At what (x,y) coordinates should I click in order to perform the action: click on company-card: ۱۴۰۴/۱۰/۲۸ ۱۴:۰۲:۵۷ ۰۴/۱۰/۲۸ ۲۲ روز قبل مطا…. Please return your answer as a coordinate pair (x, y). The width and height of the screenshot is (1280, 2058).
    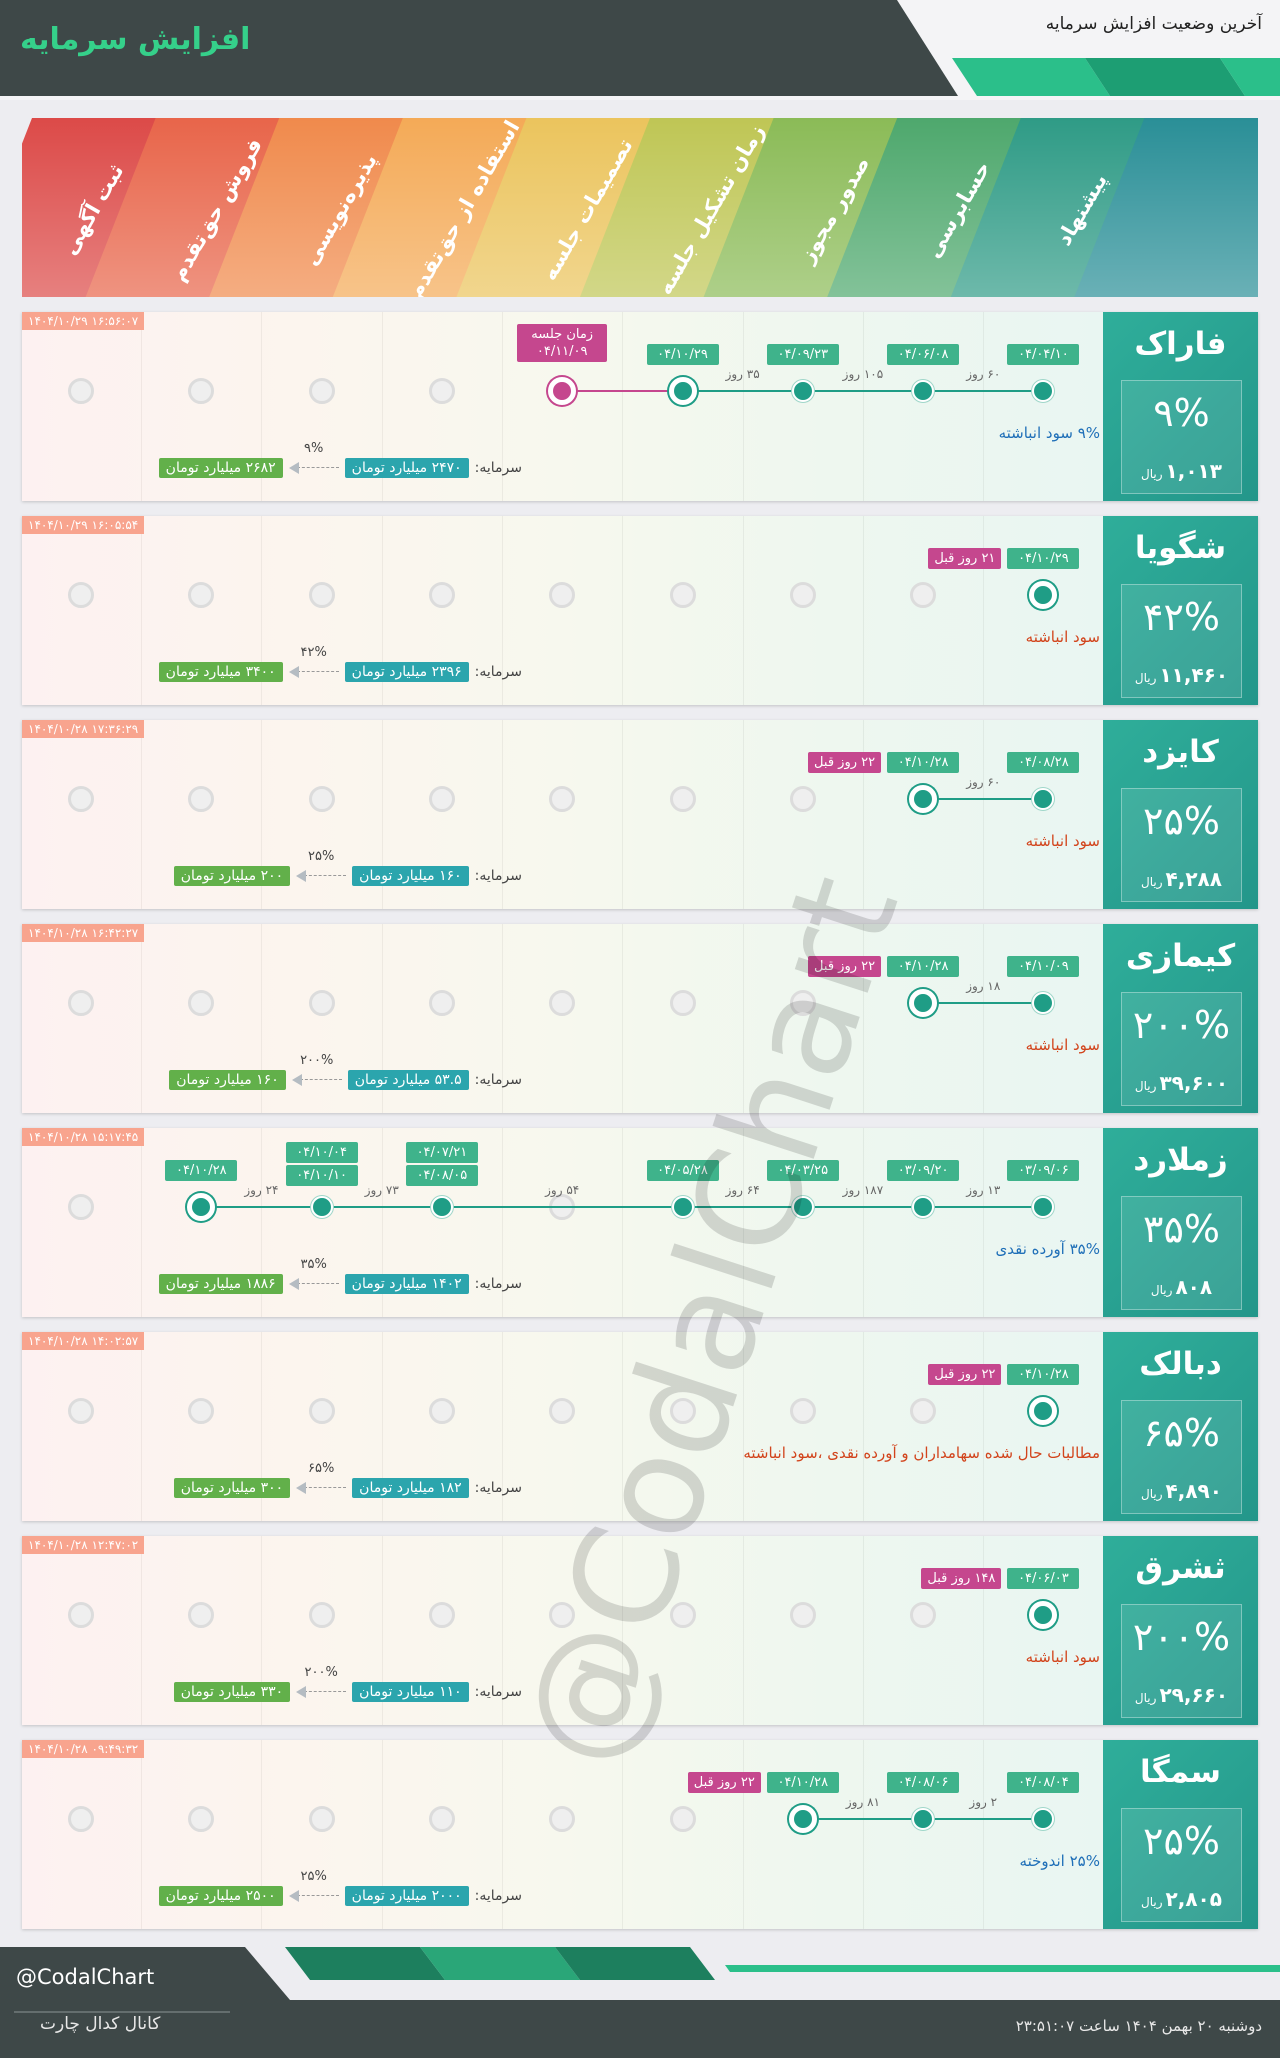
    Looking at the image, I should click on (640, 1426).